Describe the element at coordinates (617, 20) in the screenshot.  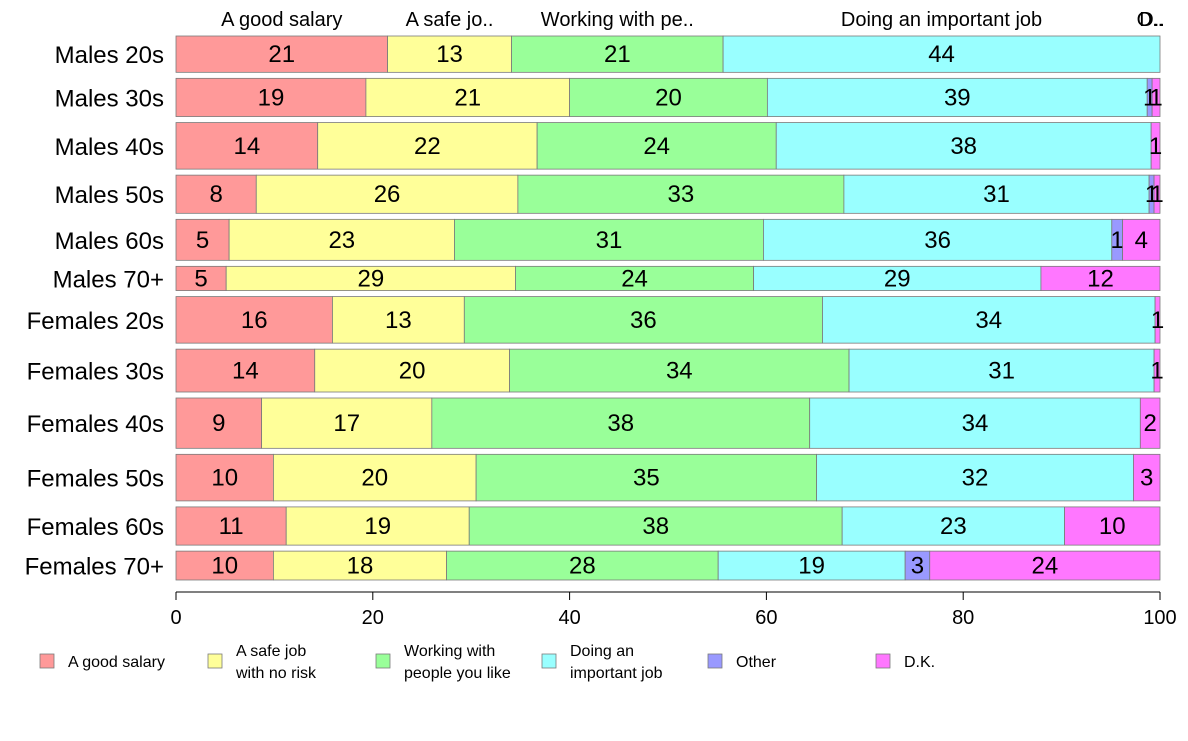
I see `series-top-label: Working with pe..` at that location.